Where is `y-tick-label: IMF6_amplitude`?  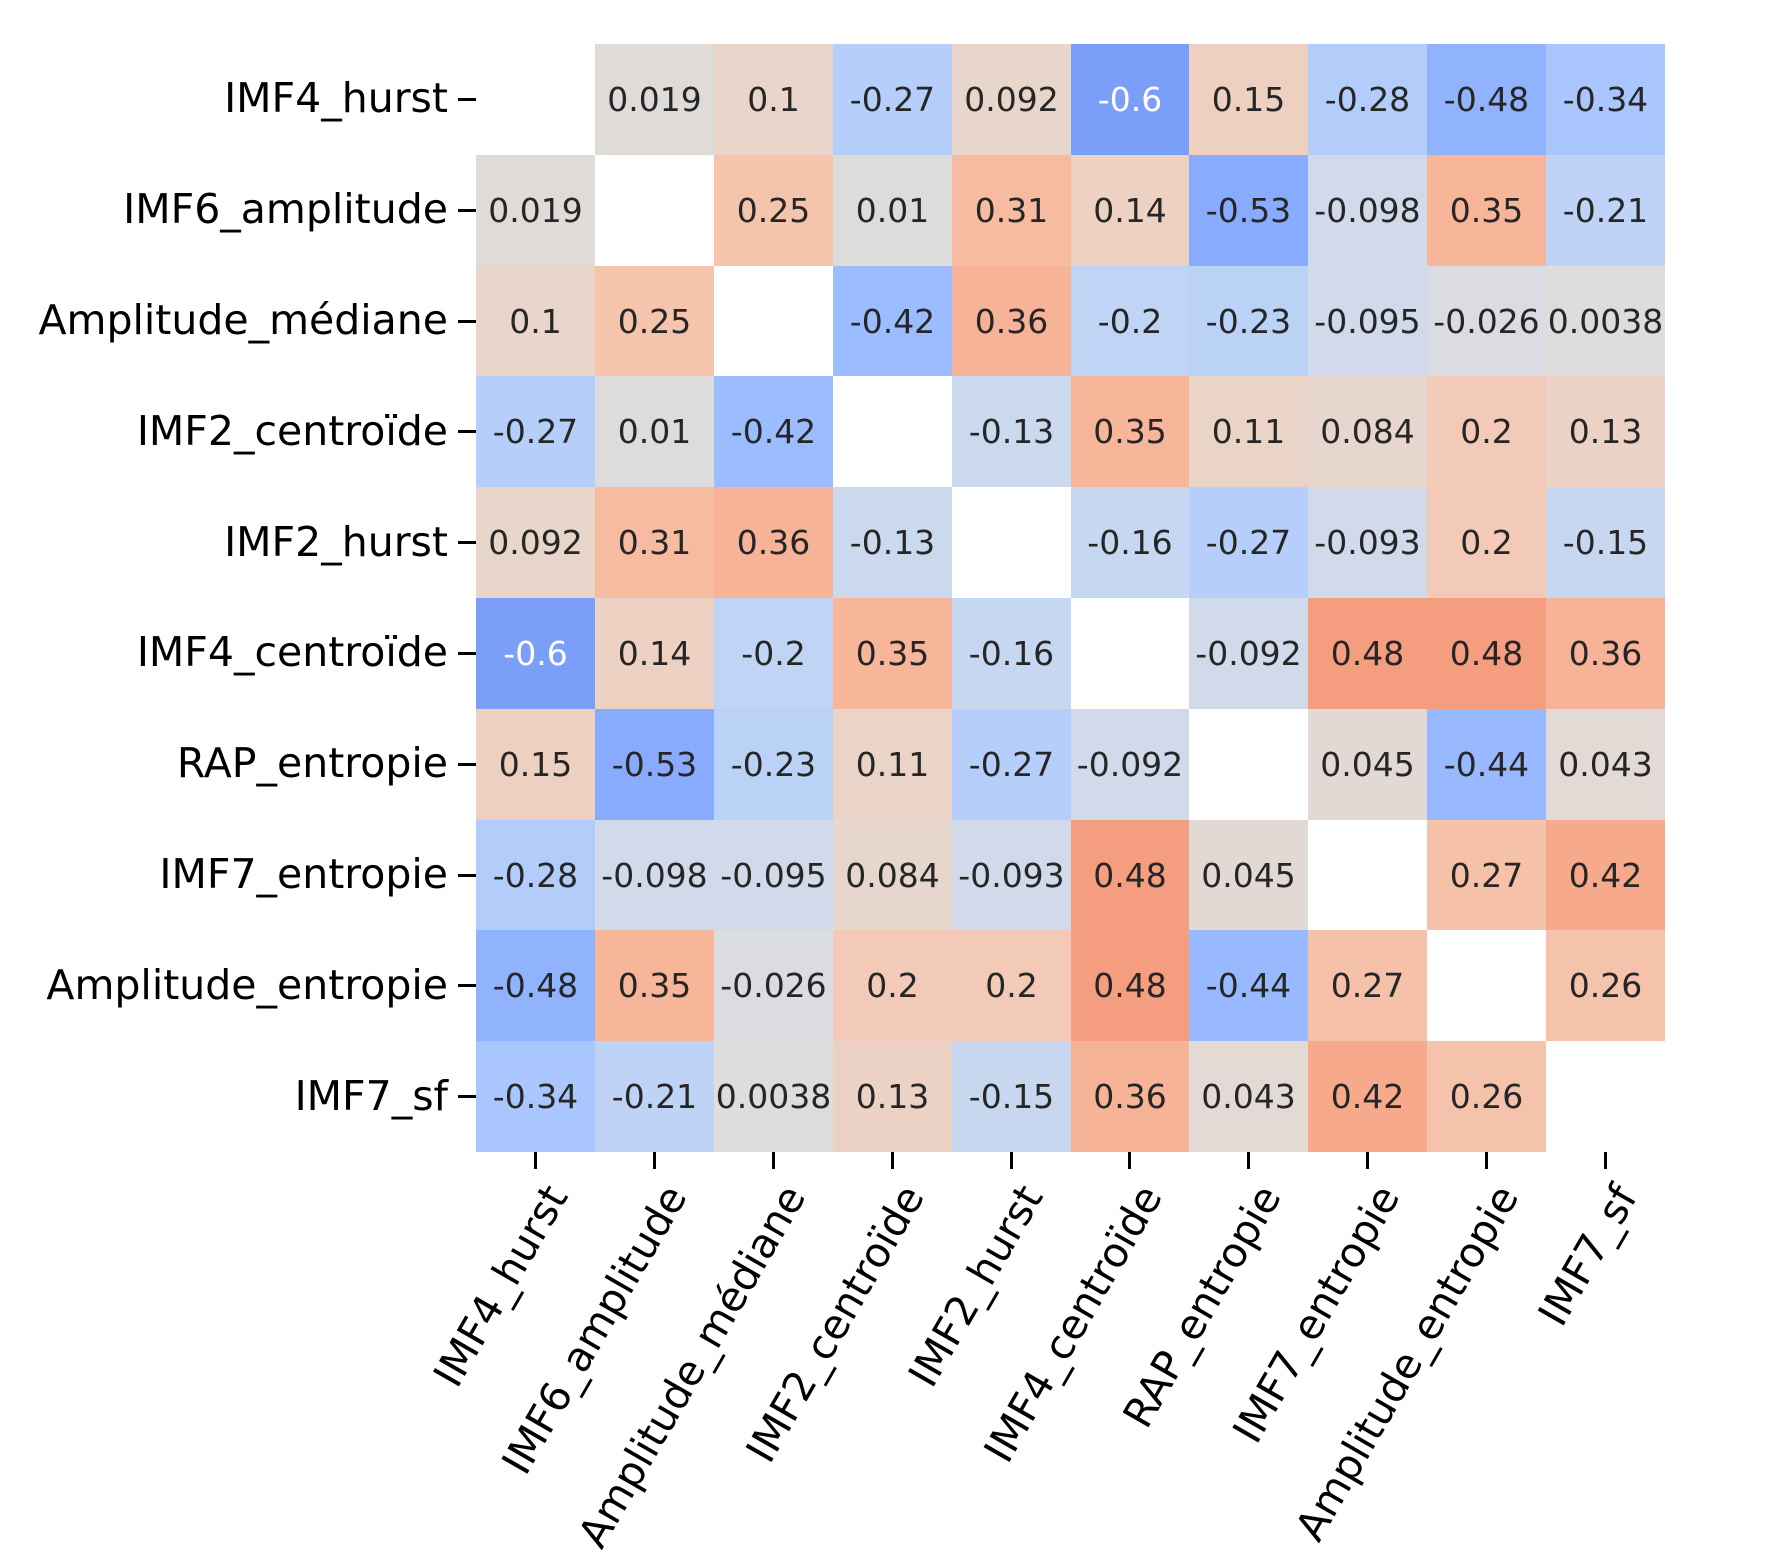 y-tick-label: IMF6_amplitude is located at coordinates (285, 209).